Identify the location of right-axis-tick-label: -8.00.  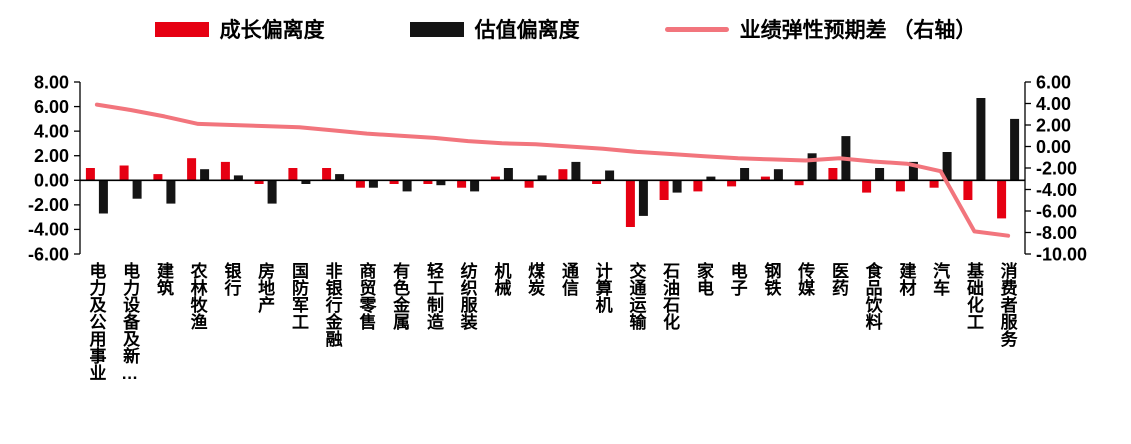
(1056, 233).